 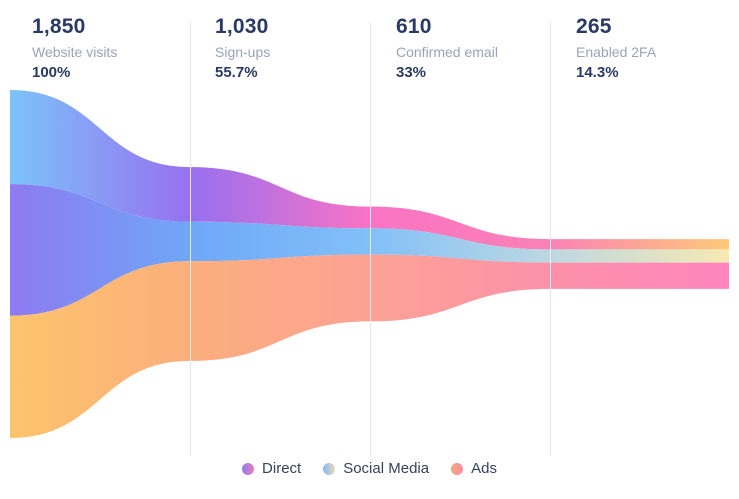 What do you see at coordinates (597, 72) in the screenshot?
I see `stage-percent: 14.3%` at bounding box center [597, 72].